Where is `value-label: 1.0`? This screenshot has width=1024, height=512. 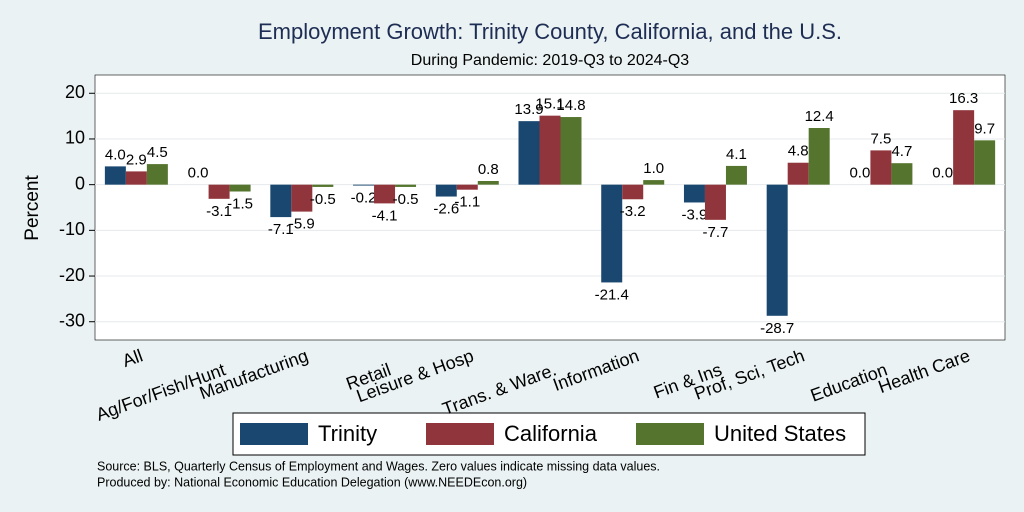
value-label: 1.0 is located at coordinates (653, 168).